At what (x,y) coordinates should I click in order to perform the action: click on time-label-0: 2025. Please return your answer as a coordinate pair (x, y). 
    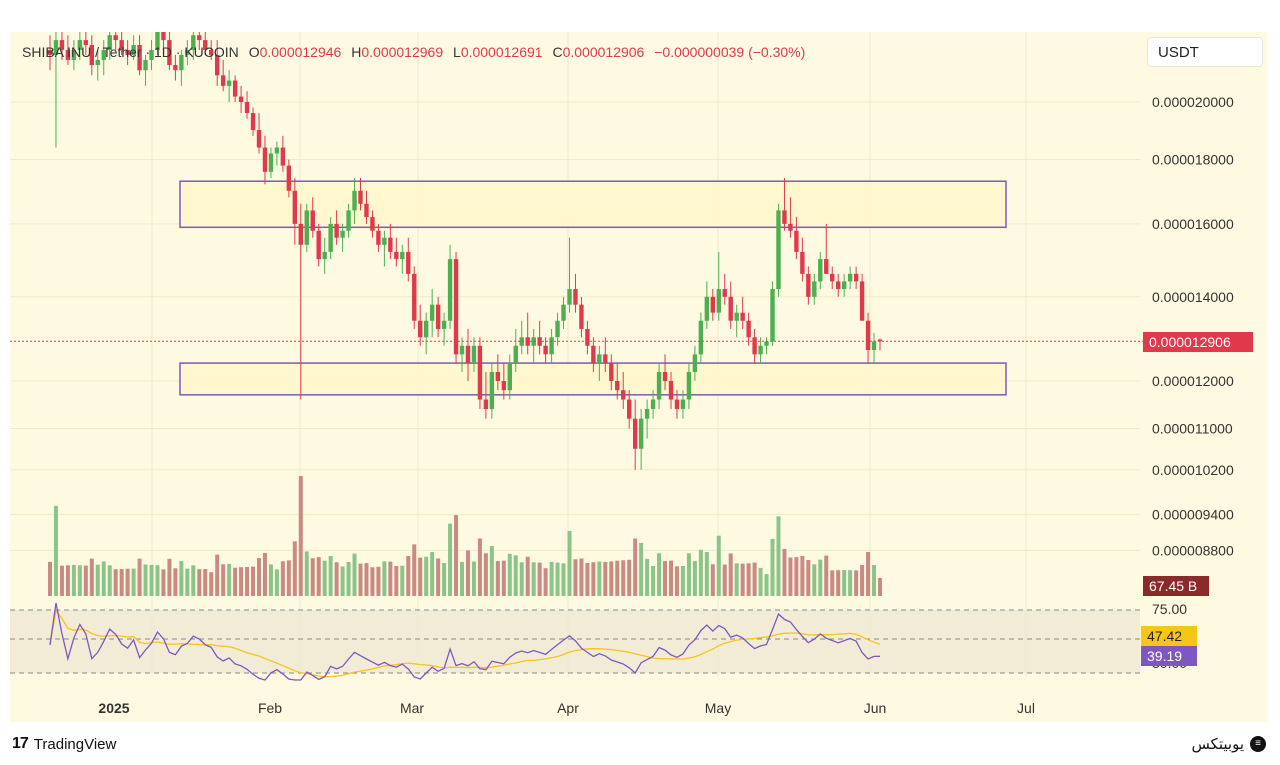
    Looking at the image, I should click on (113, 708).